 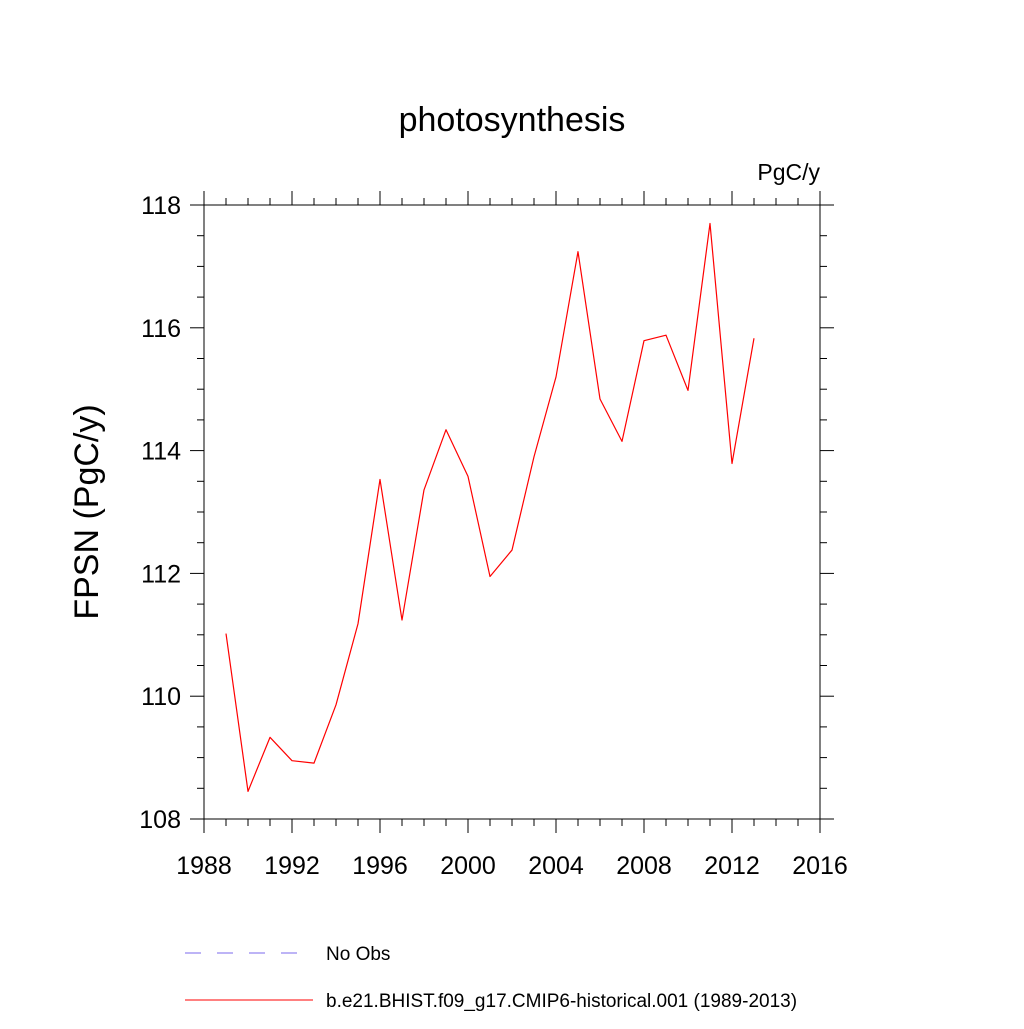 I want to click on x-tick-label: 2008, so click(x=644, y=866).